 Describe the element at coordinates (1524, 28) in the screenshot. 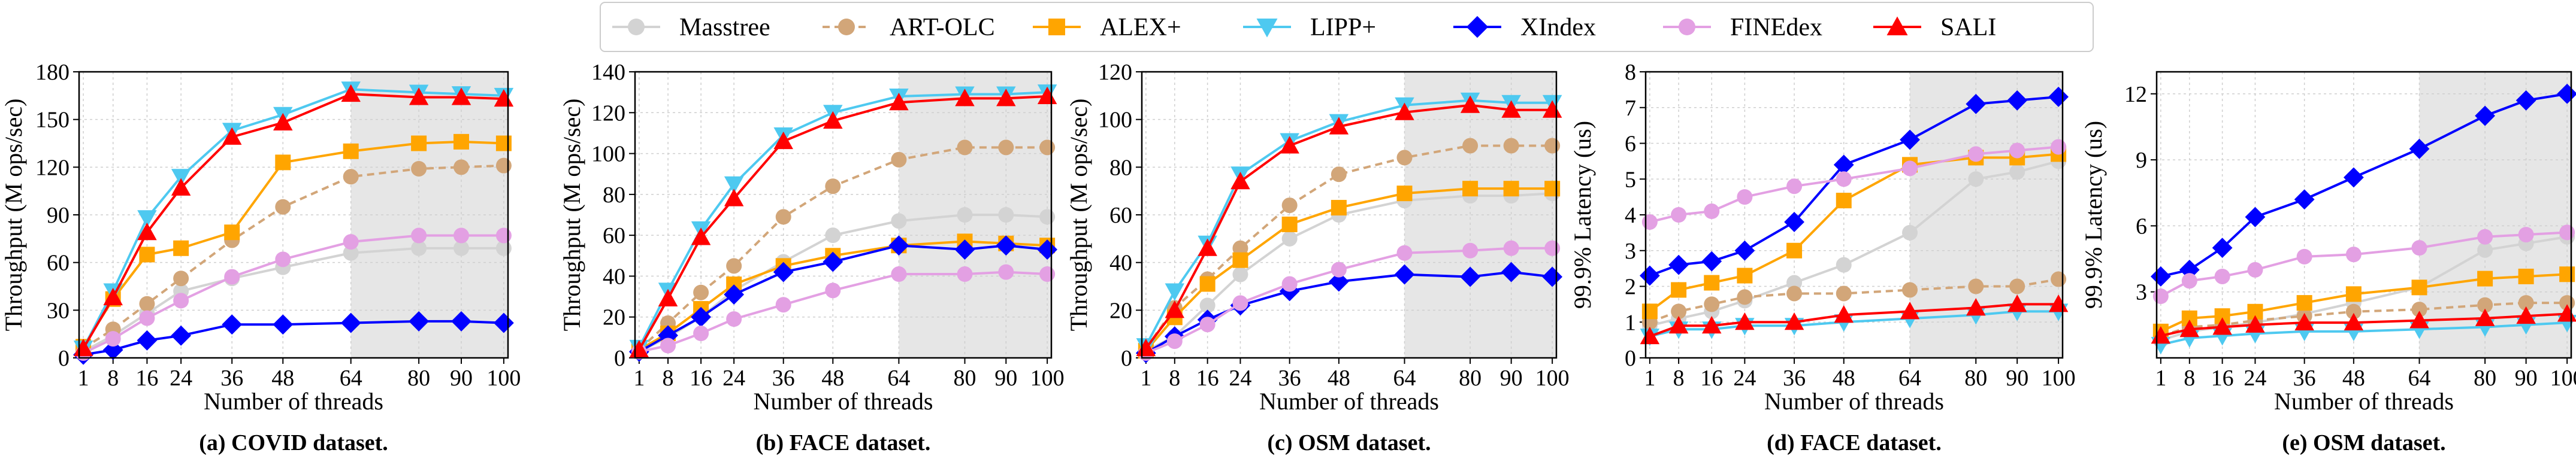

I see `legend-item-xindex: XIndex` at that location.